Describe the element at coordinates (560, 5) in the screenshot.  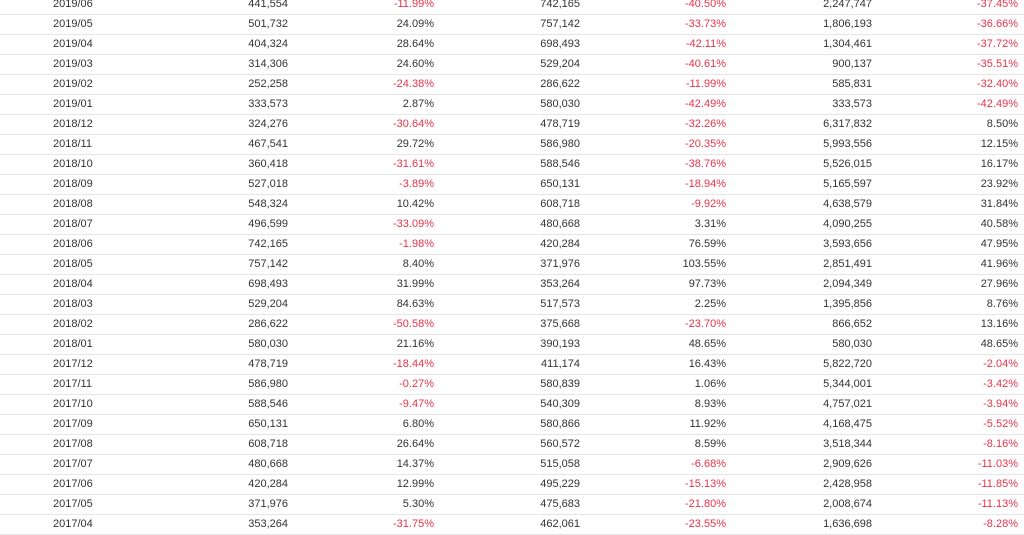
I see `value-2-cell: 742,165` at that location.